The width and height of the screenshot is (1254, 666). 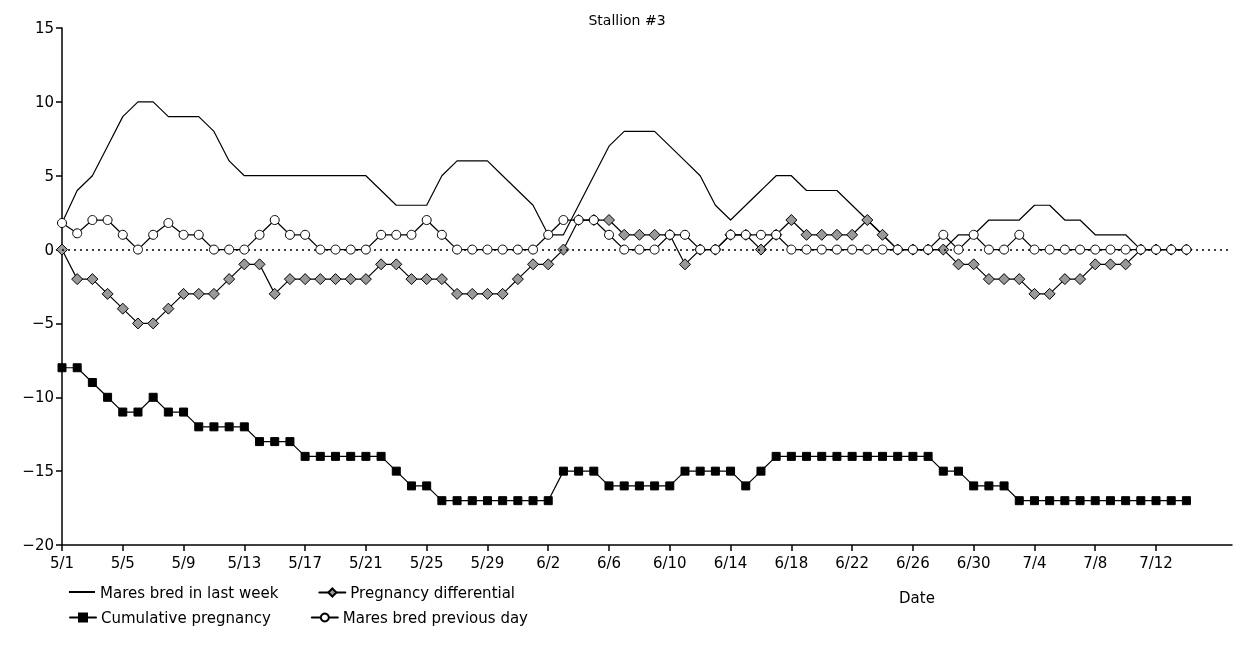 What do you see at coordinates (62, 562) in the screenshot?
I see `x-tick-label: 5/1` at bounding box center [62, 562].